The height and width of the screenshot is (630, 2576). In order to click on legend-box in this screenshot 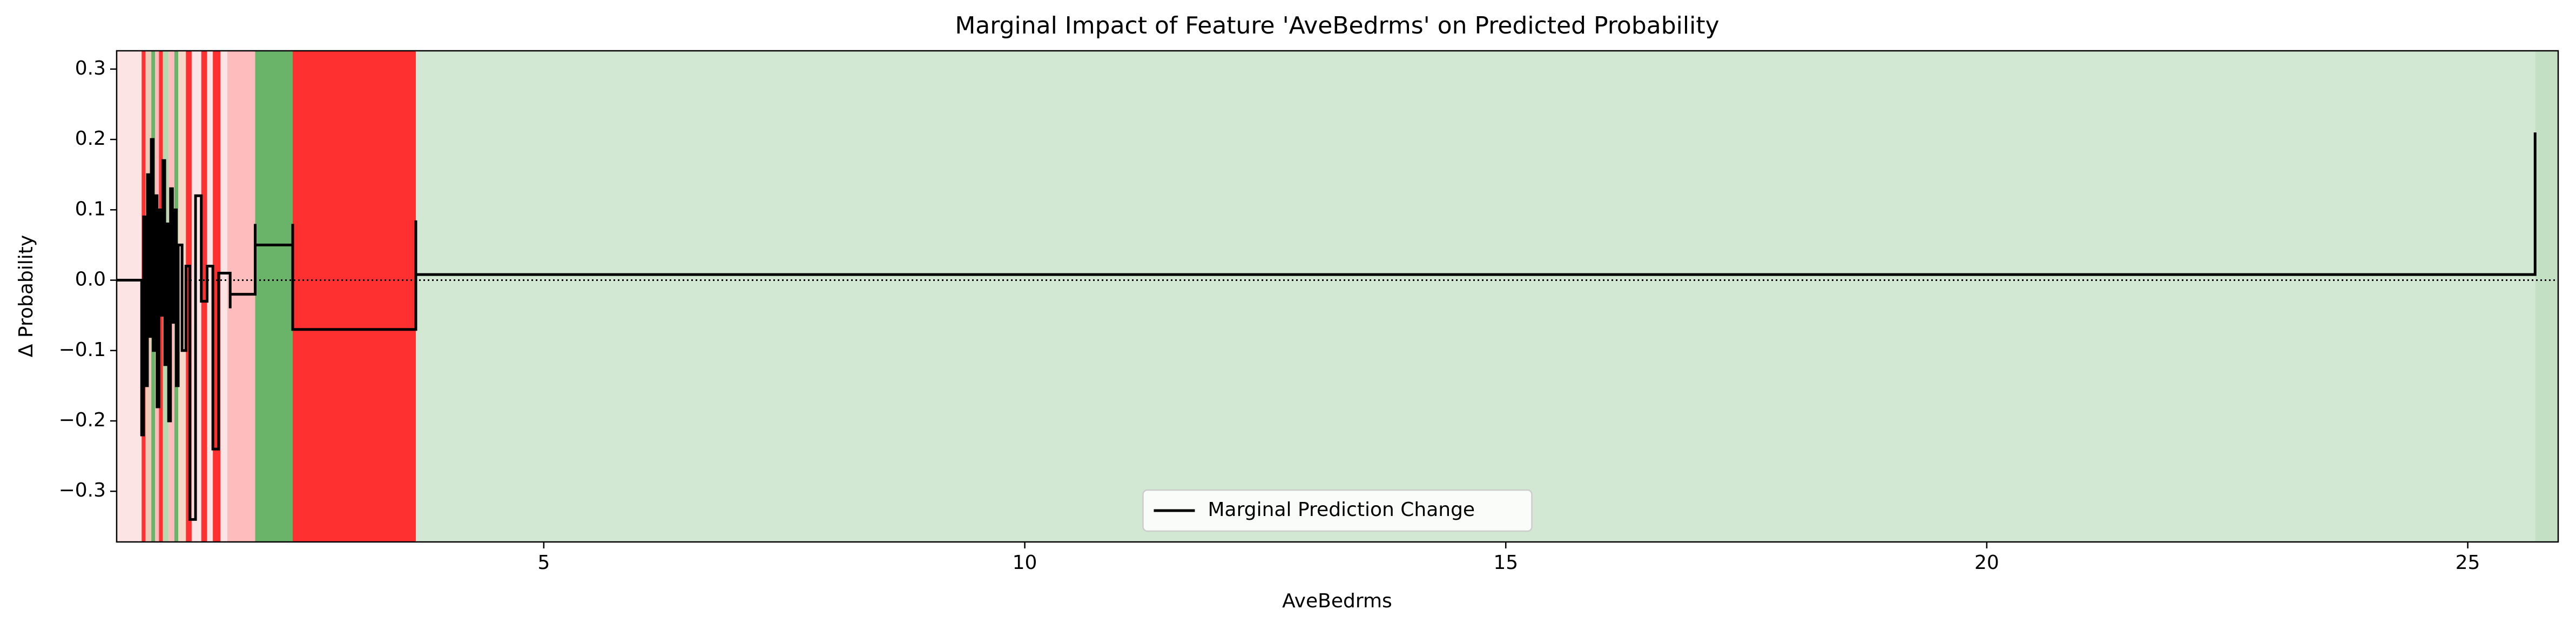, I will do `click(1337, 510)`.